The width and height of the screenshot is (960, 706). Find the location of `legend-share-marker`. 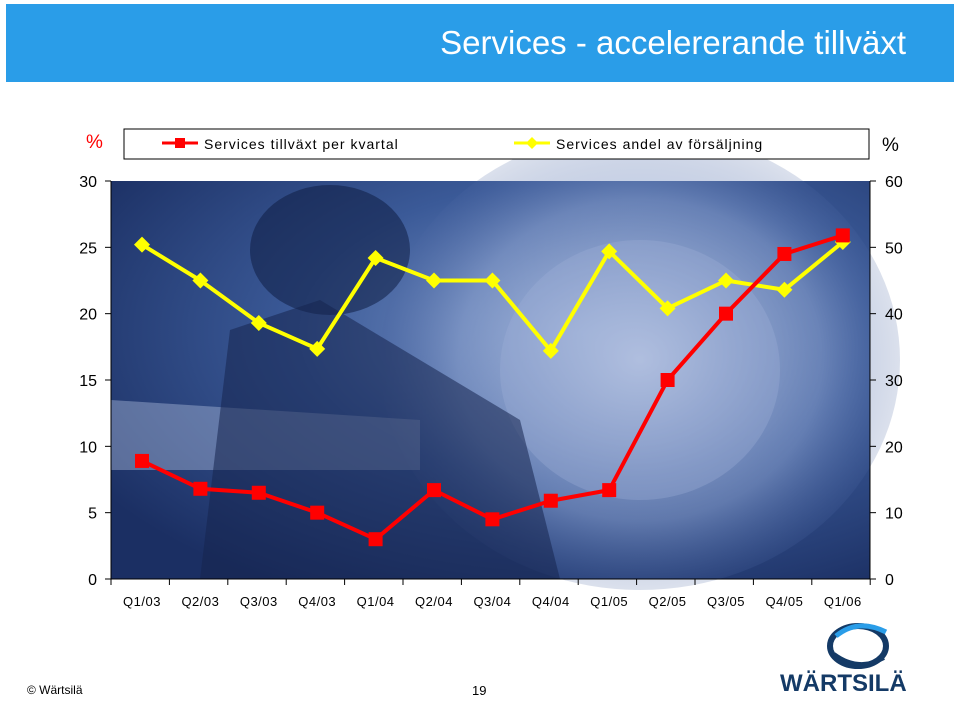

legend-share-marker is located at coordinates (532, 143).